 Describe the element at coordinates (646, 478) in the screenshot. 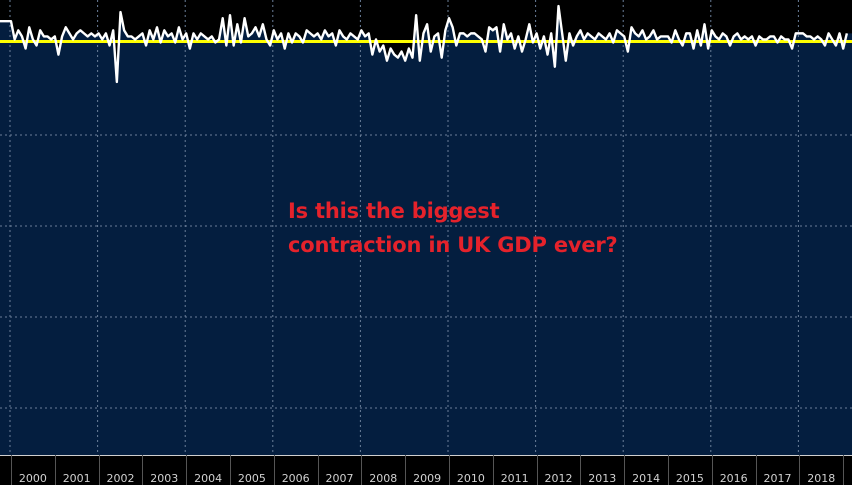

I see `x-tick-label: 2014` at that location.